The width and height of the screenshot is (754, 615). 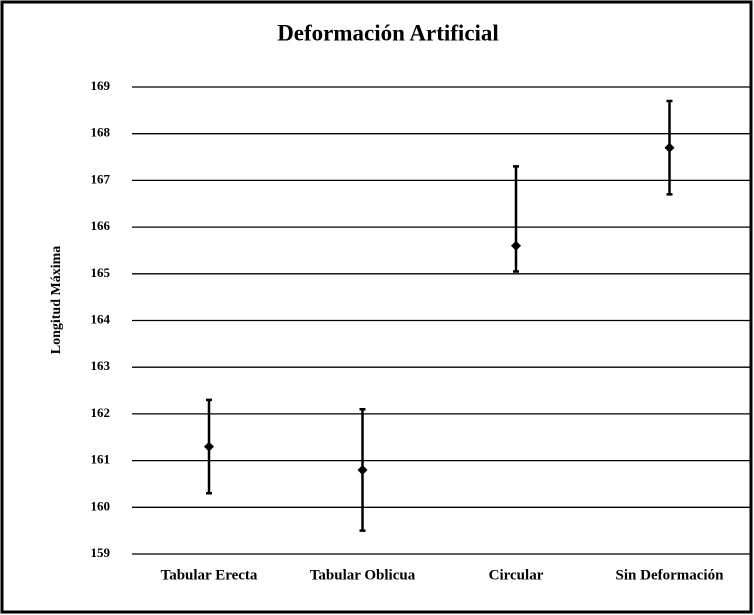 What do you see at coordinates (101, 459) in the screenshot?
I see `y-tick-label: 161` at bounding box center [101, 459].